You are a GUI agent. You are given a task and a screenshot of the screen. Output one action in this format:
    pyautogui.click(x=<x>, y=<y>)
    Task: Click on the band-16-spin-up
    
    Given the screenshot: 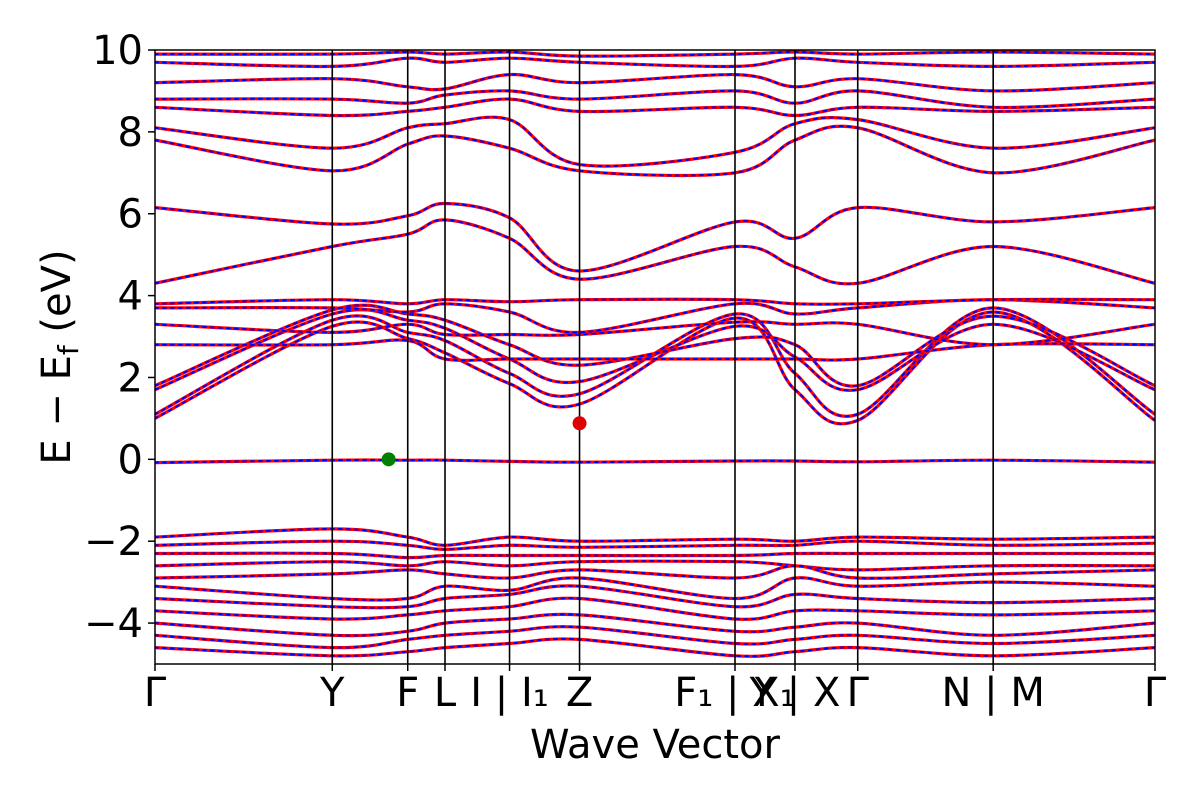 What is the action you would take?
    pyautogui.click(x=655, y=82)
    